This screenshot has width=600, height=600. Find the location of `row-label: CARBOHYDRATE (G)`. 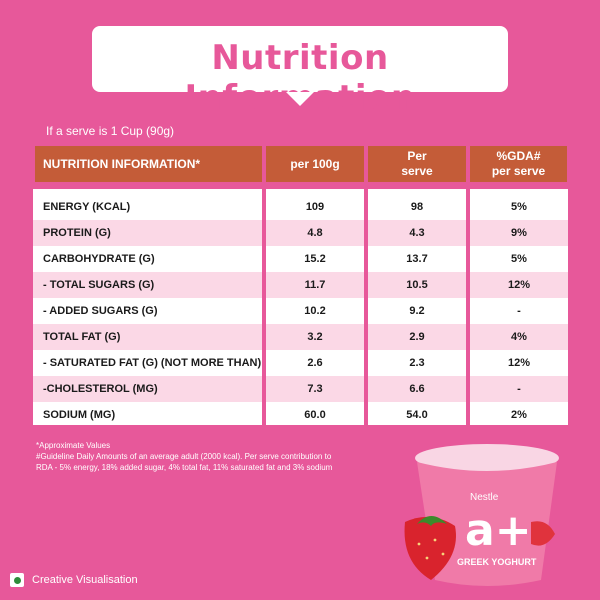

row-label: CARBOHYDRATE (G) is located at coordinates (99, 259).